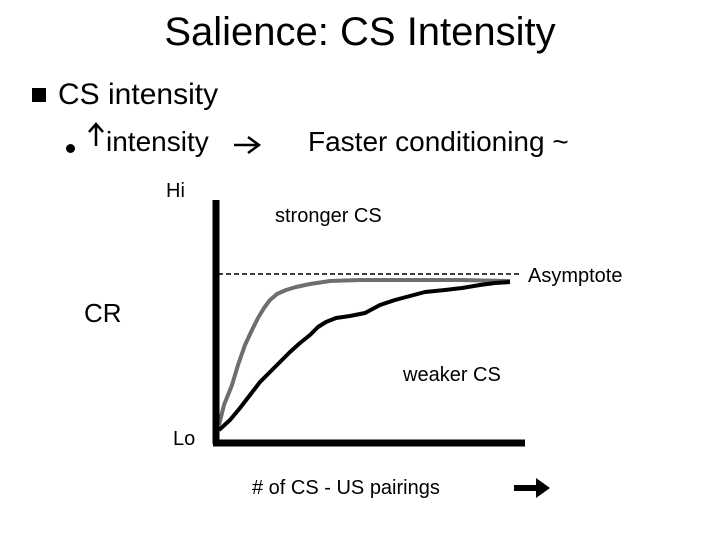 The image size is (720, 540). Describe the element at coordinates (157, 141) in the screenshot. I see `sub-bullet-intensity: intensity` at that location.